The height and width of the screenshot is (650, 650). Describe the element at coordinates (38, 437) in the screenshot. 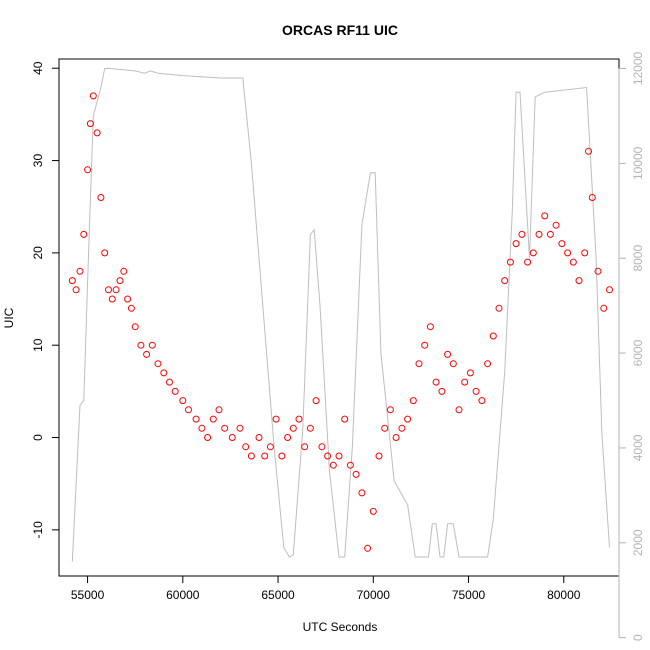

I see `y-tick-label: 0` at that location.